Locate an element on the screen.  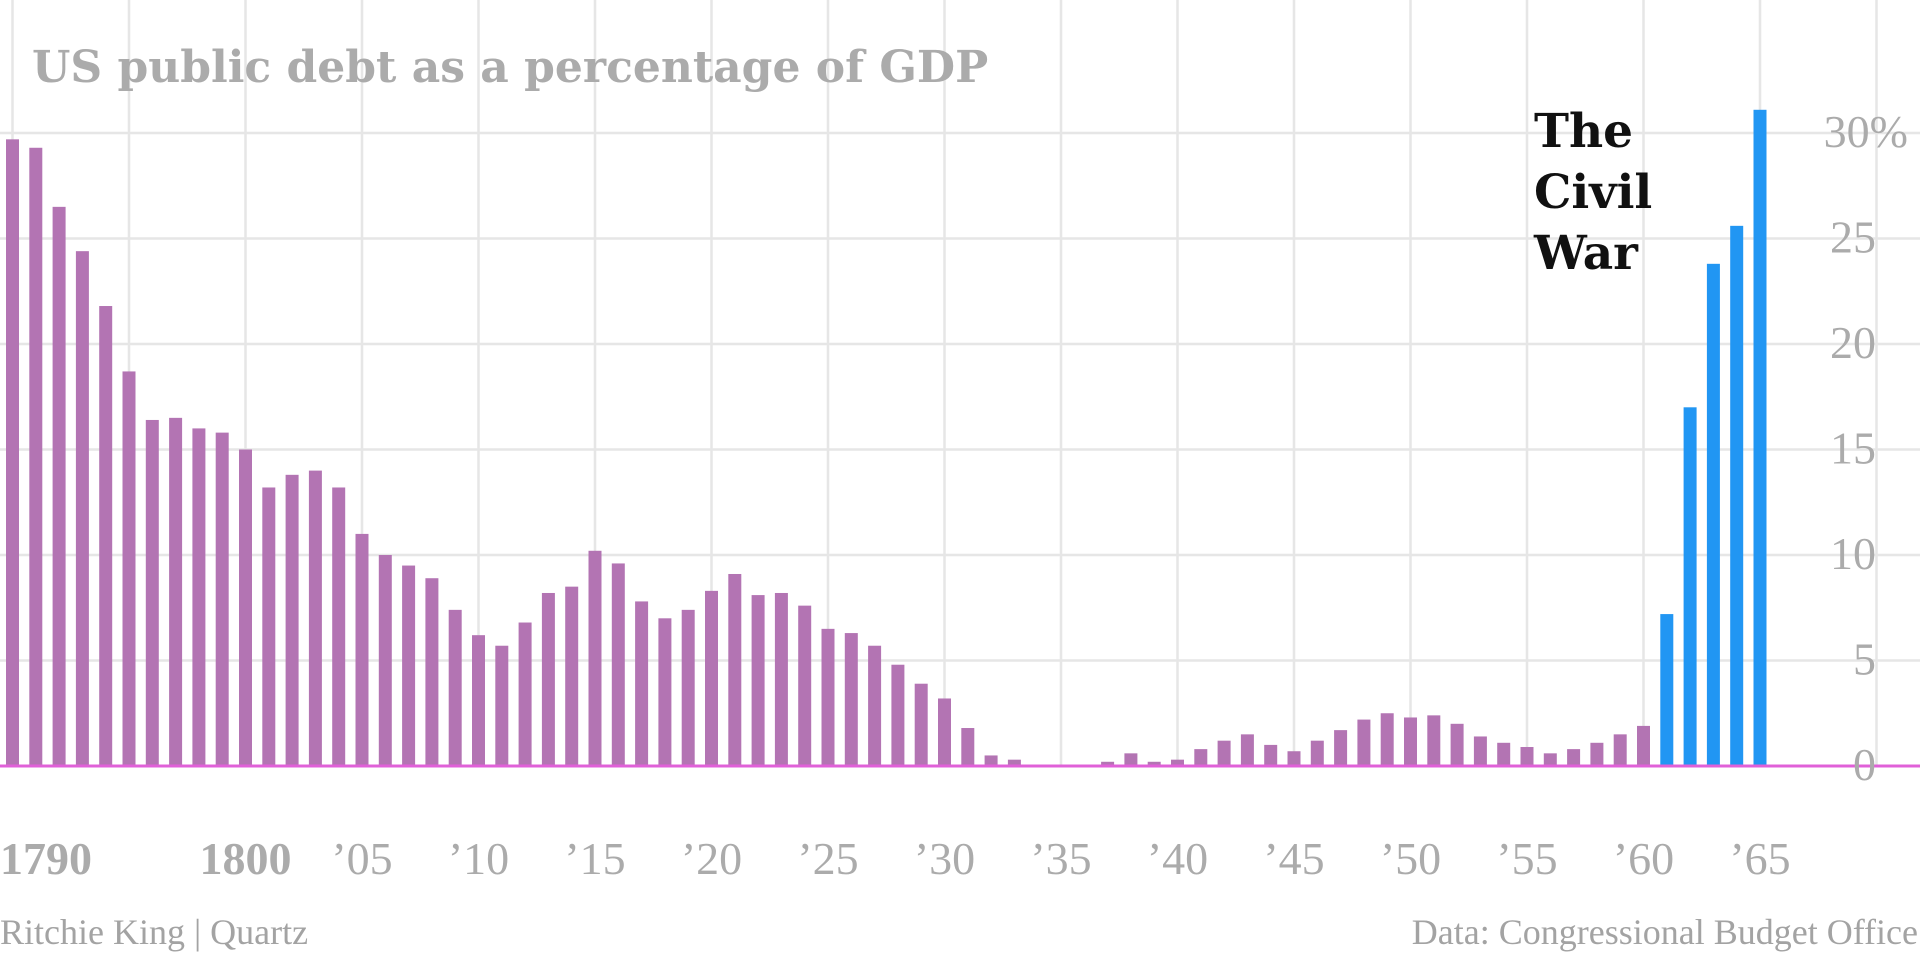
annotation-line-2: Civil is located at coordinates (1593, 192).